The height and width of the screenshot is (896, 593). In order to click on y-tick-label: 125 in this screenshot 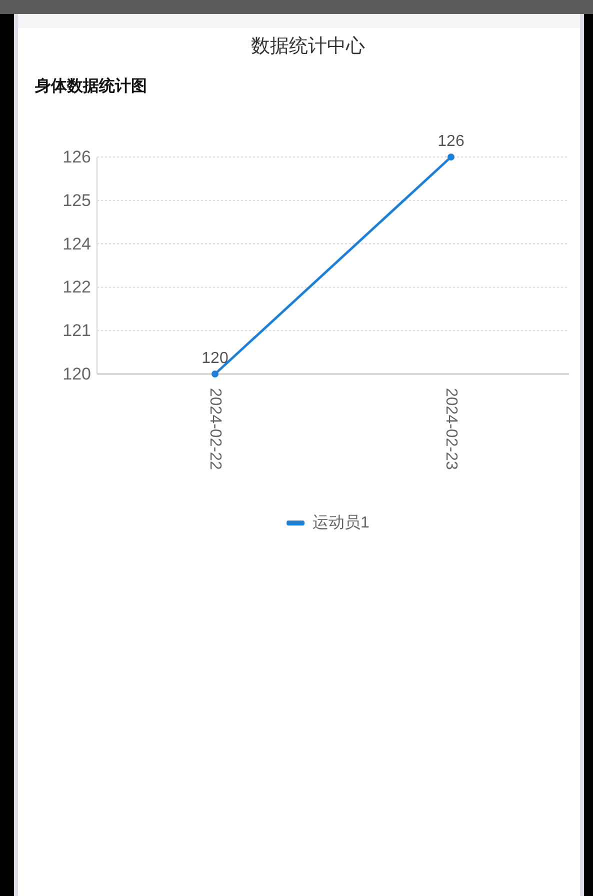, I will do `click(76, 200)`.